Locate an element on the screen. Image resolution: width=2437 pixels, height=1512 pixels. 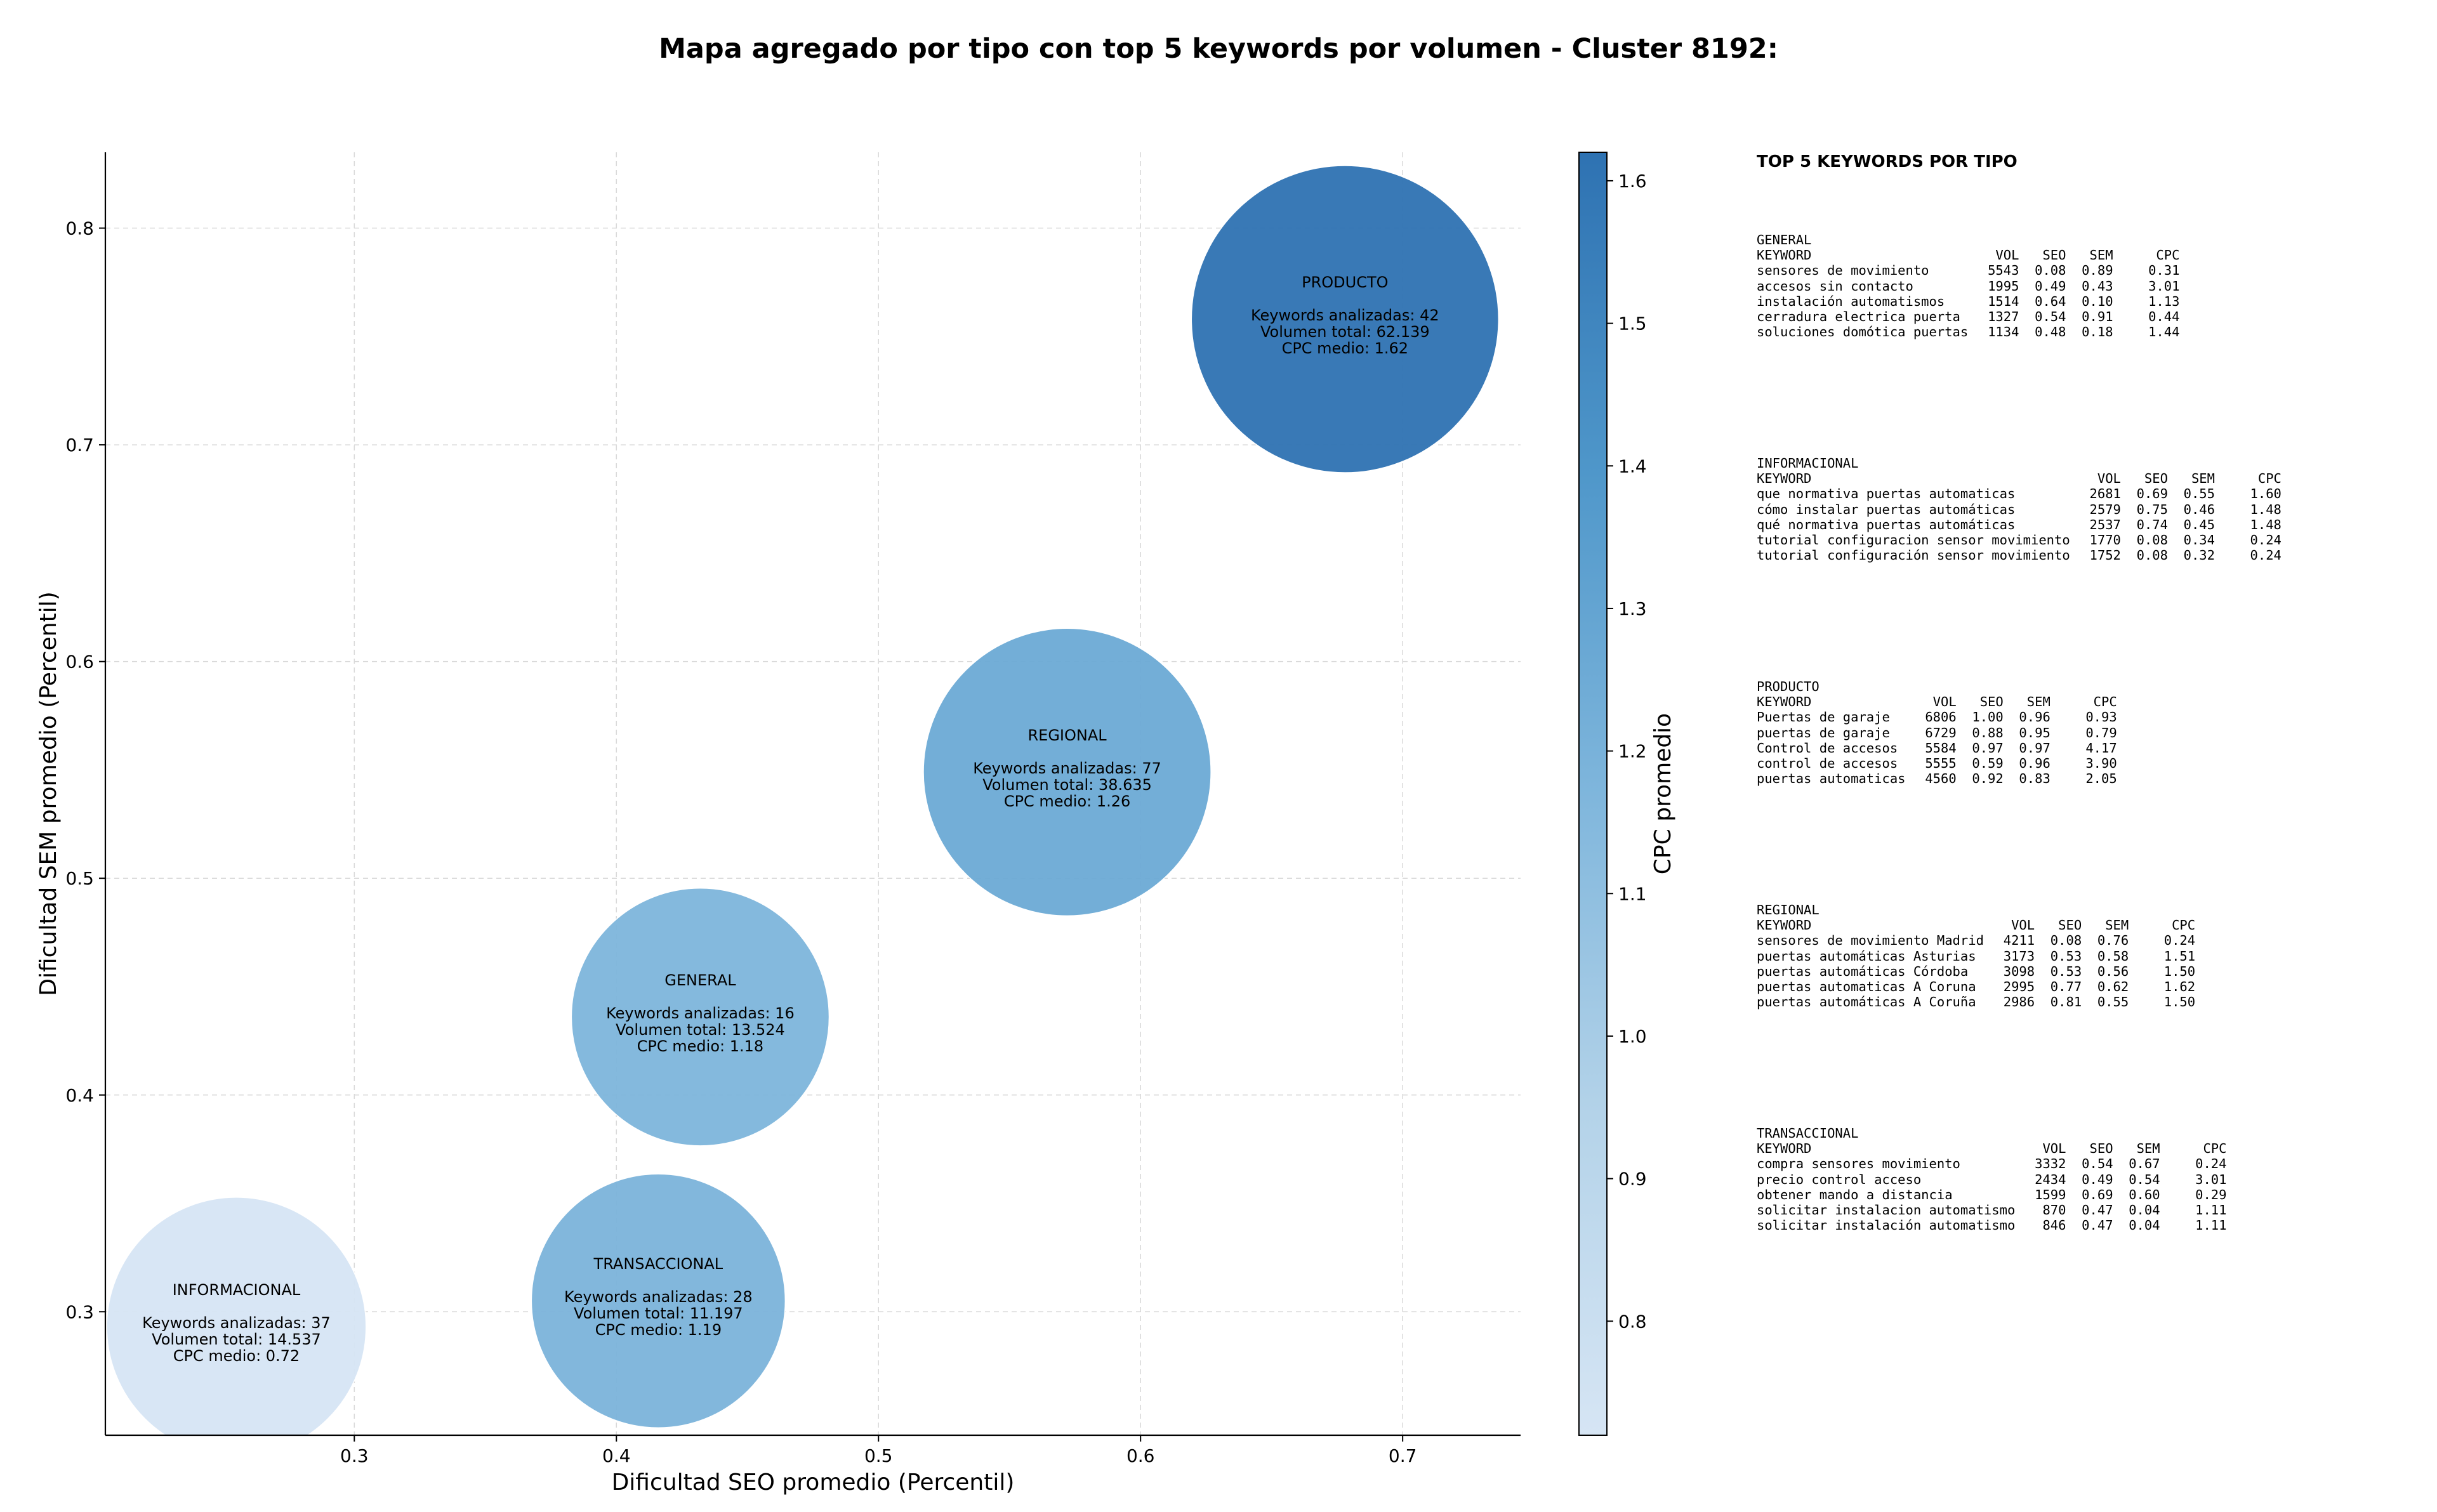
colorbar-tick-label: 1.0 is located at coordinates (1632, 1037).